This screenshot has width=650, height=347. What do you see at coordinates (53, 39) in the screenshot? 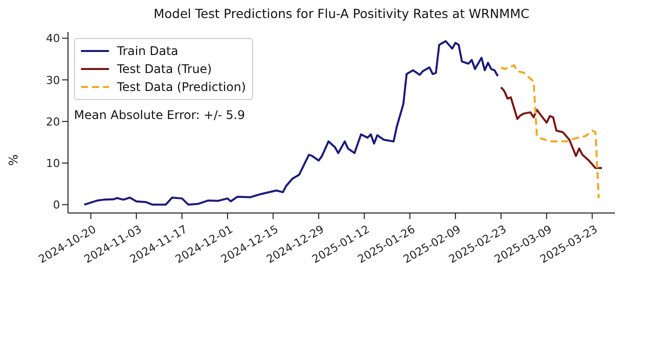
I see `y-tick-label: 40` at bounding box center [53, 39].